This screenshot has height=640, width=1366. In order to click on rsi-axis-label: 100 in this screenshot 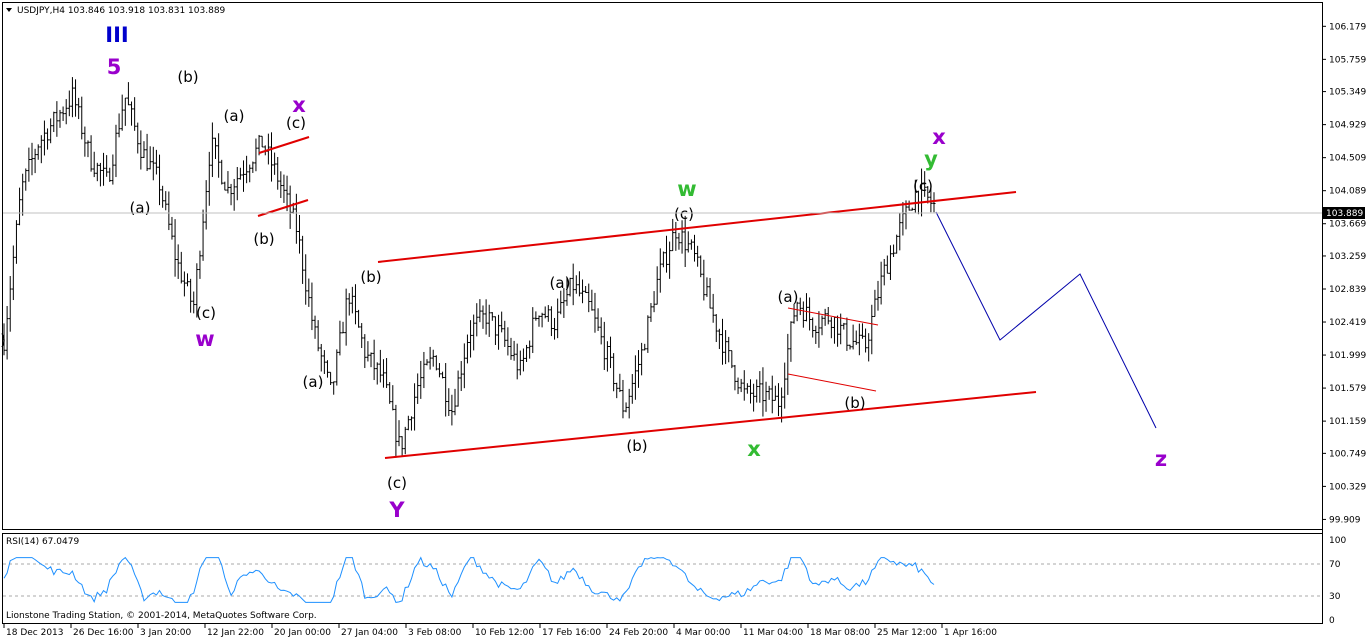, I will do `click(1337, 541)`.